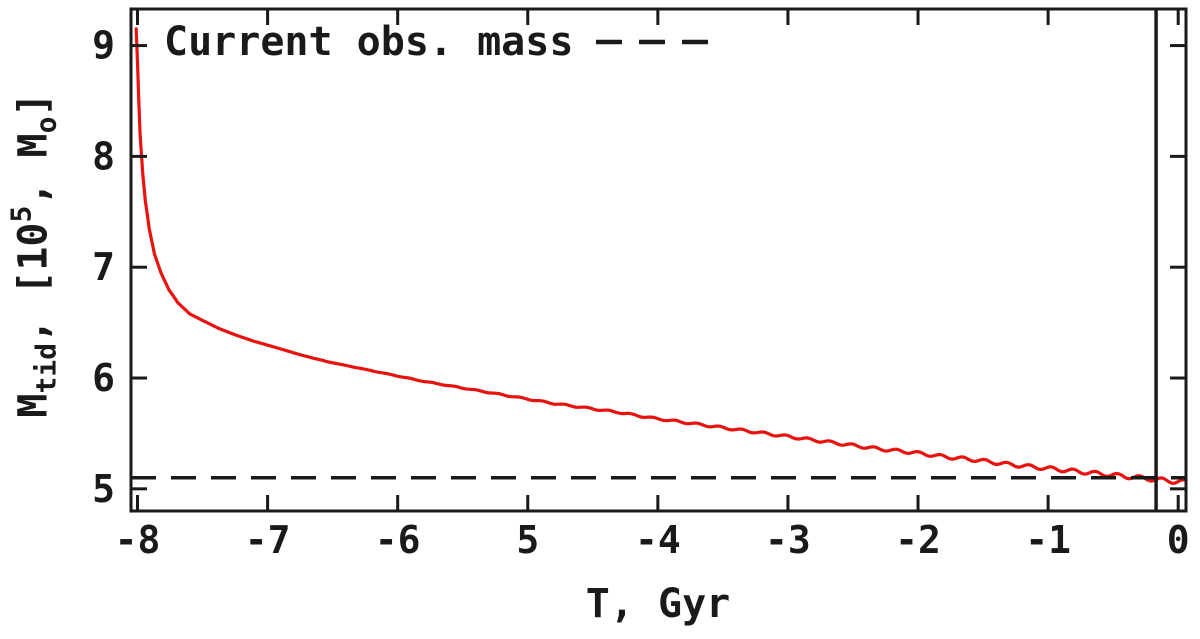 This screenshot has height=639, width=1200. I want to click on dashed-line-sample, so click(652, 42).